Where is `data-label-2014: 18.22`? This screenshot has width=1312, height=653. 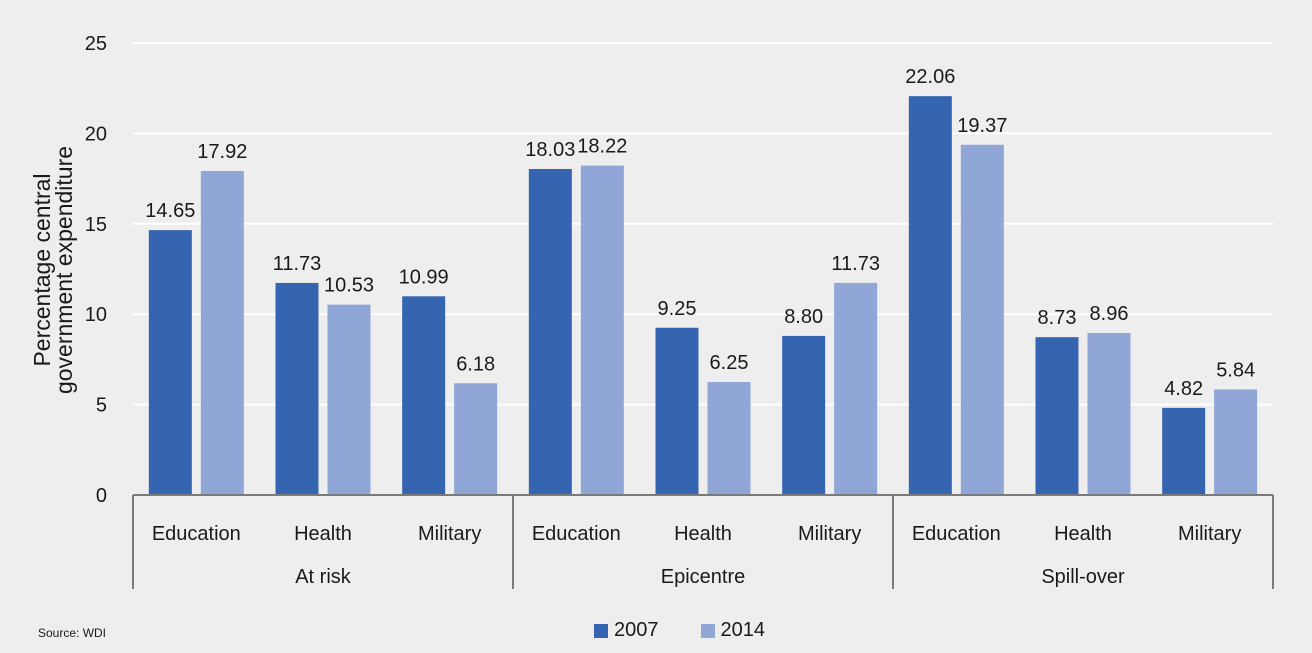 data-label-2014: 18.22 is located at coordinates (602, 147).